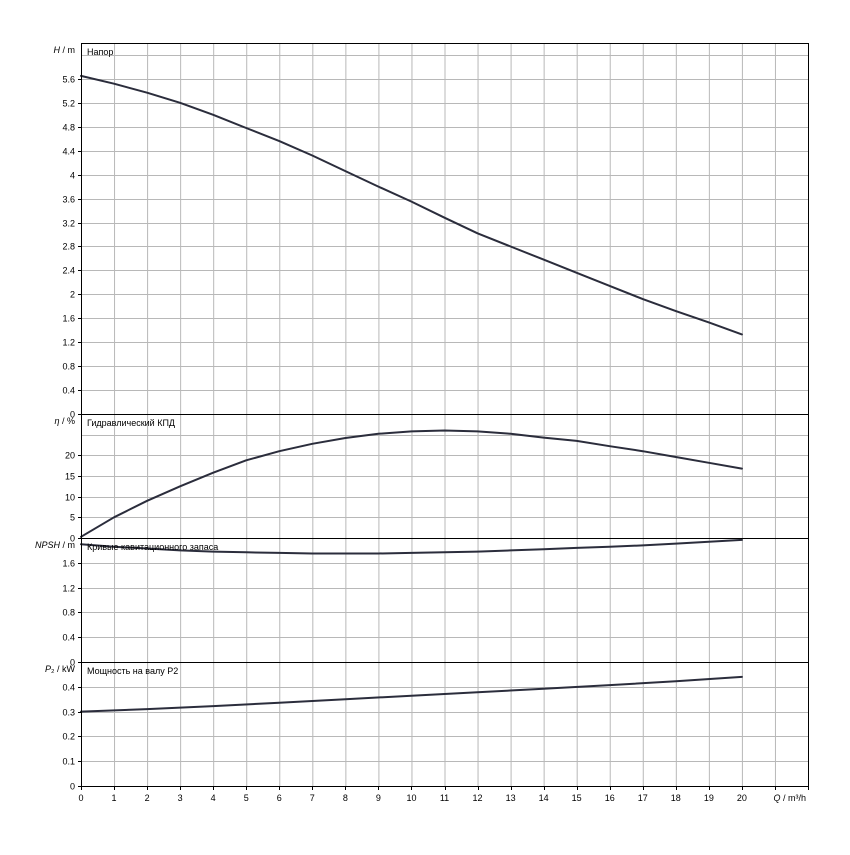 This screenshot has width=850, height=855. Describe the element at coordinates (411, 483) in the screenshot. I see `efficiency-curve` at that location.